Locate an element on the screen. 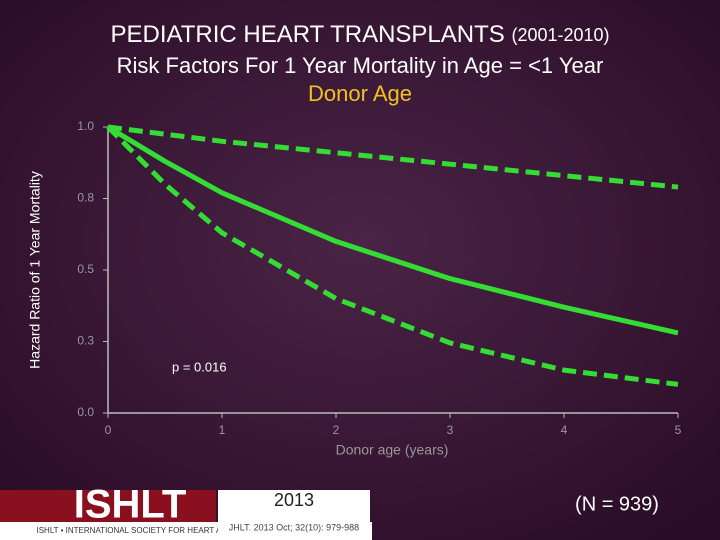  citation-box is located at coordinates (294, 515).